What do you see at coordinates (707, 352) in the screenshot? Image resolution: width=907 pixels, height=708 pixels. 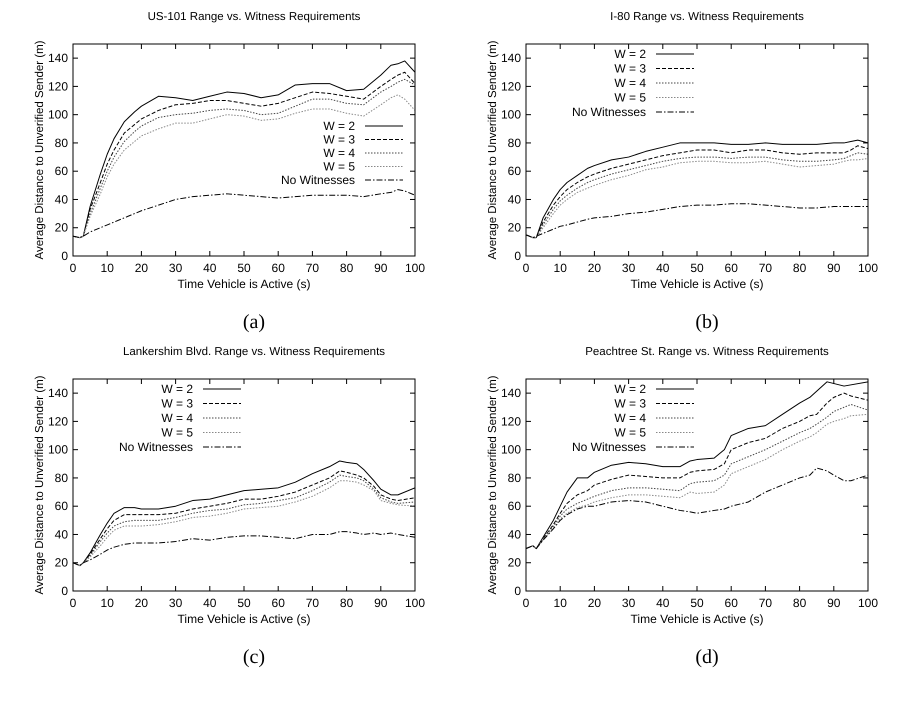 I see `chart-title: Peachtree St. Range vs. Witness Requirements` at bounding box center [707, 352].